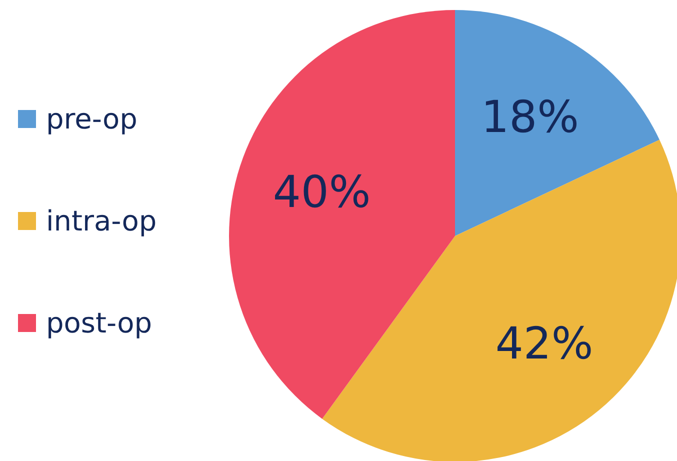 This screenshot has height=461, width=677. Describe the element at coordinates (530, 118) in the screenshot. I see `data-label: 18%` at that location.